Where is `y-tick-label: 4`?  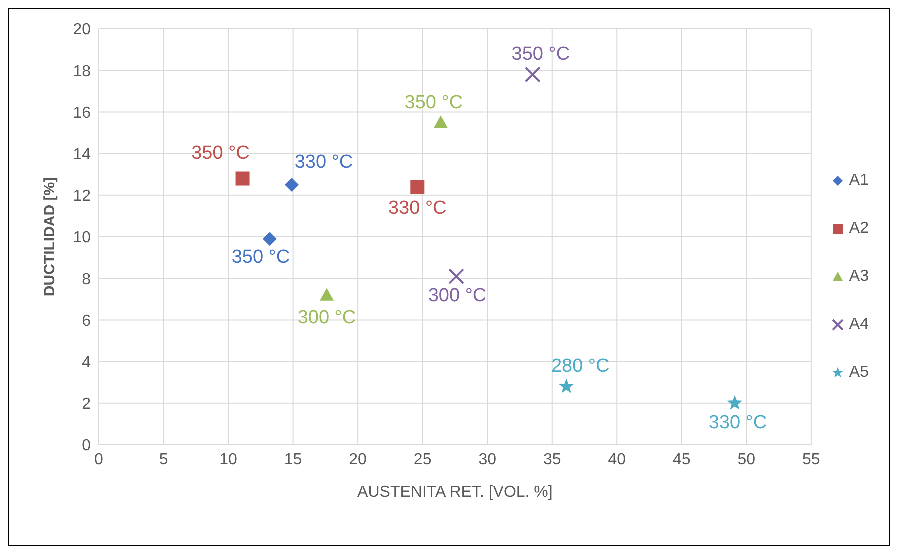 y-tick-label: 4 is located at coordinates (87, 363).